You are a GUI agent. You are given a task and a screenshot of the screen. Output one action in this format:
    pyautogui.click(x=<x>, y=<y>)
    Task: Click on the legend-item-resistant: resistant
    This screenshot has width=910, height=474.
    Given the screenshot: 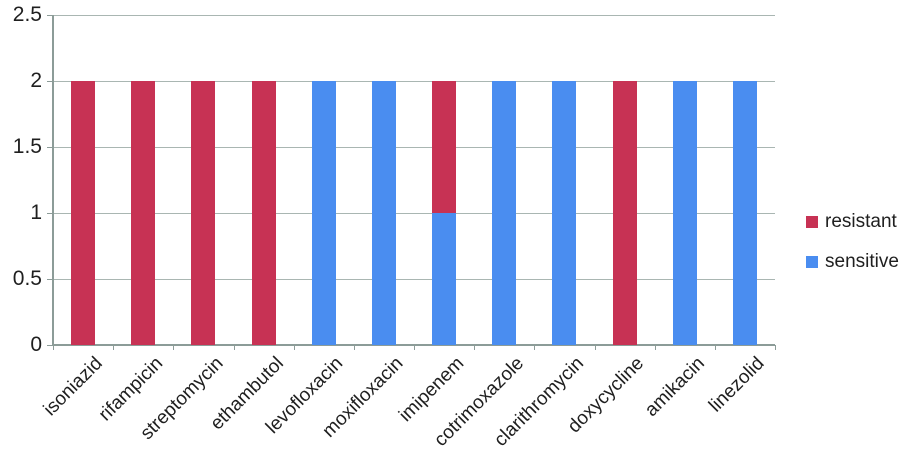 What is the action you would take?
    pyautogui.click(x=852, y=221)
    